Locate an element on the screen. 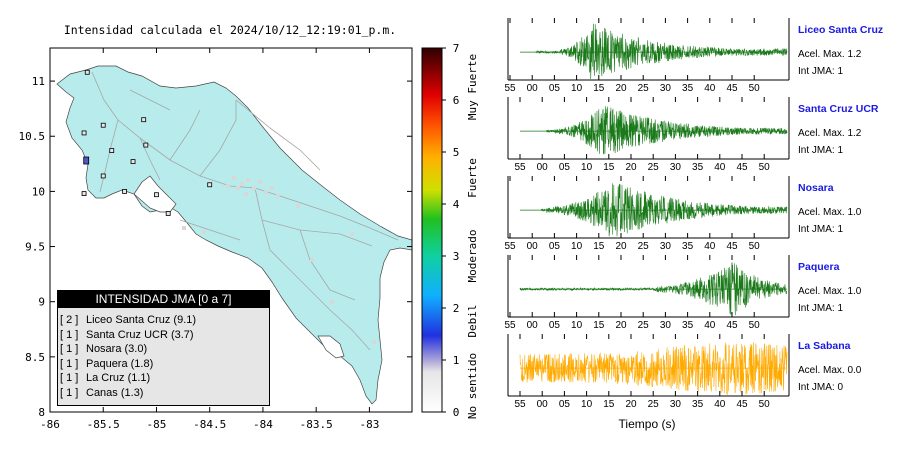 The height and width of the screenshot is (460, 910). intensity-legend is located at coordinates (163, 348).